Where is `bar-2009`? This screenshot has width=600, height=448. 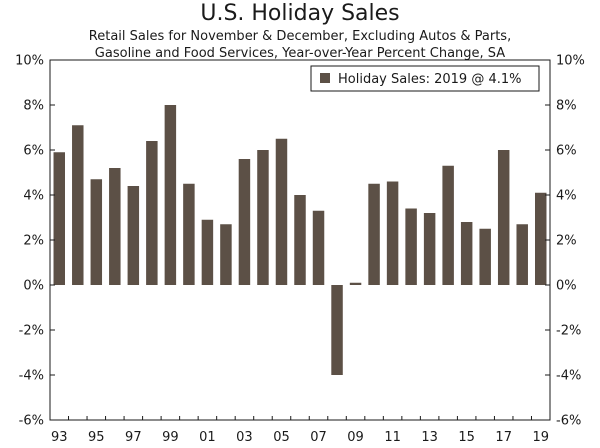 bar-2009 is located at coordinates (355, 283).